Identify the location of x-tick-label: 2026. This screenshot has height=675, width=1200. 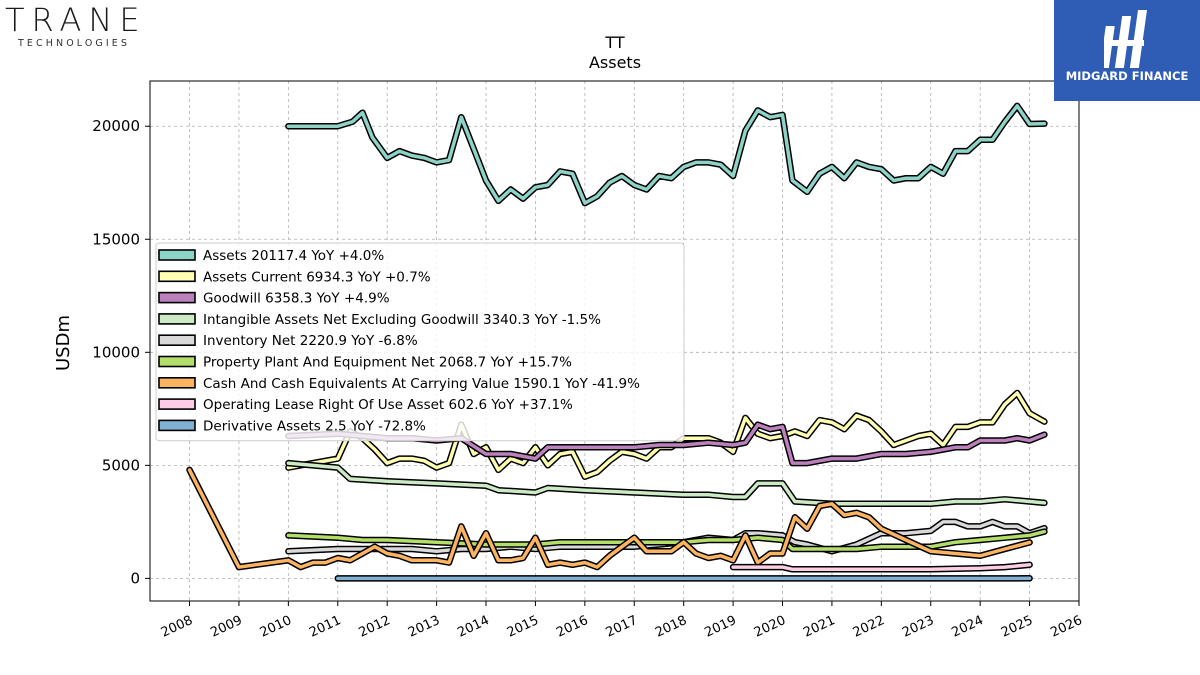
(1066, 627).